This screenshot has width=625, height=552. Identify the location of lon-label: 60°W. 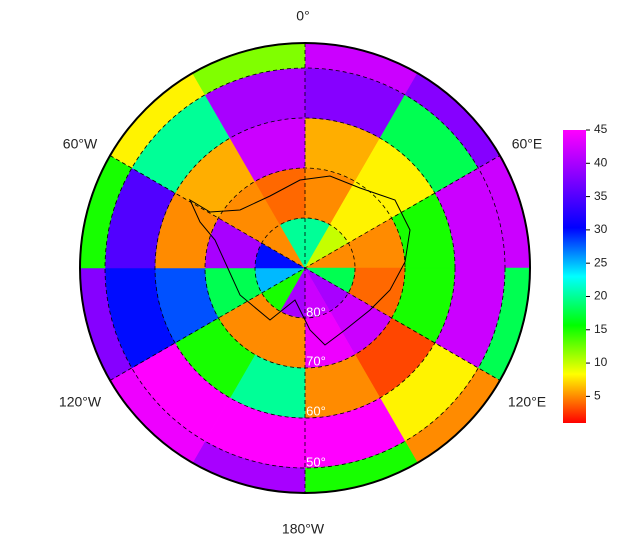
(80, 144).